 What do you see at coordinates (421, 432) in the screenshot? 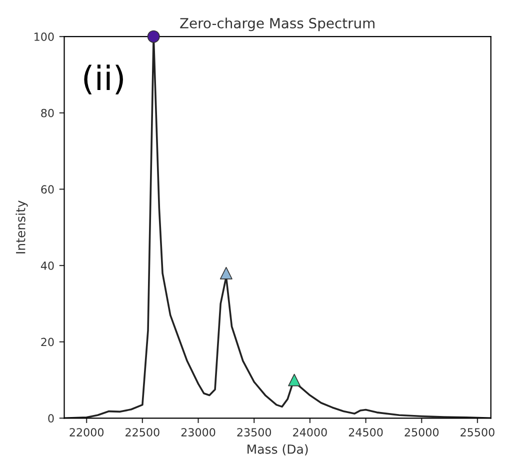
I see `x-tick-label: 25000` at bounding box center [421, 432].